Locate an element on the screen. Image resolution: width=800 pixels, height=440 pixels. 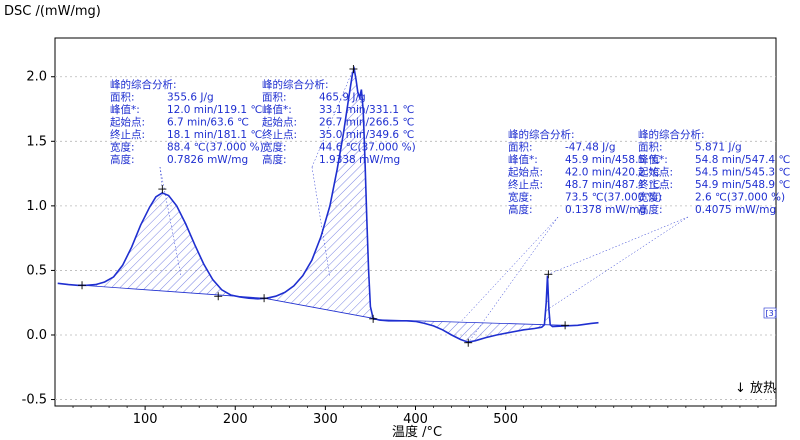
annotation-value: 0.1378 mW/mg is located at coordinates (605, 210).